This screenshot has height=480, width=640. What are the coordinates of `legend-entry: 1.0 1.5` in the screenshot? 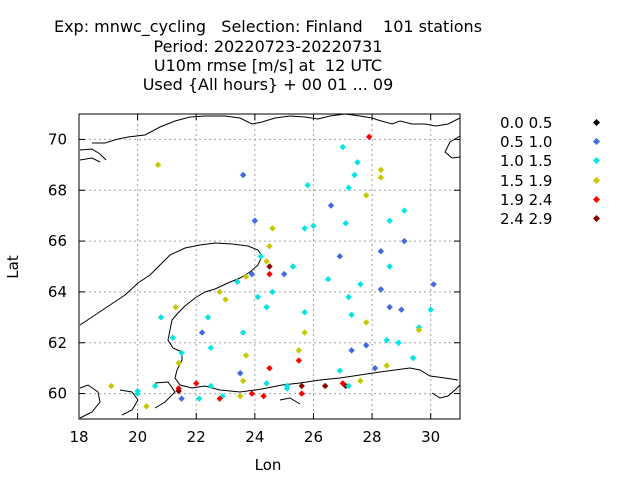 It's located at (550, 161).